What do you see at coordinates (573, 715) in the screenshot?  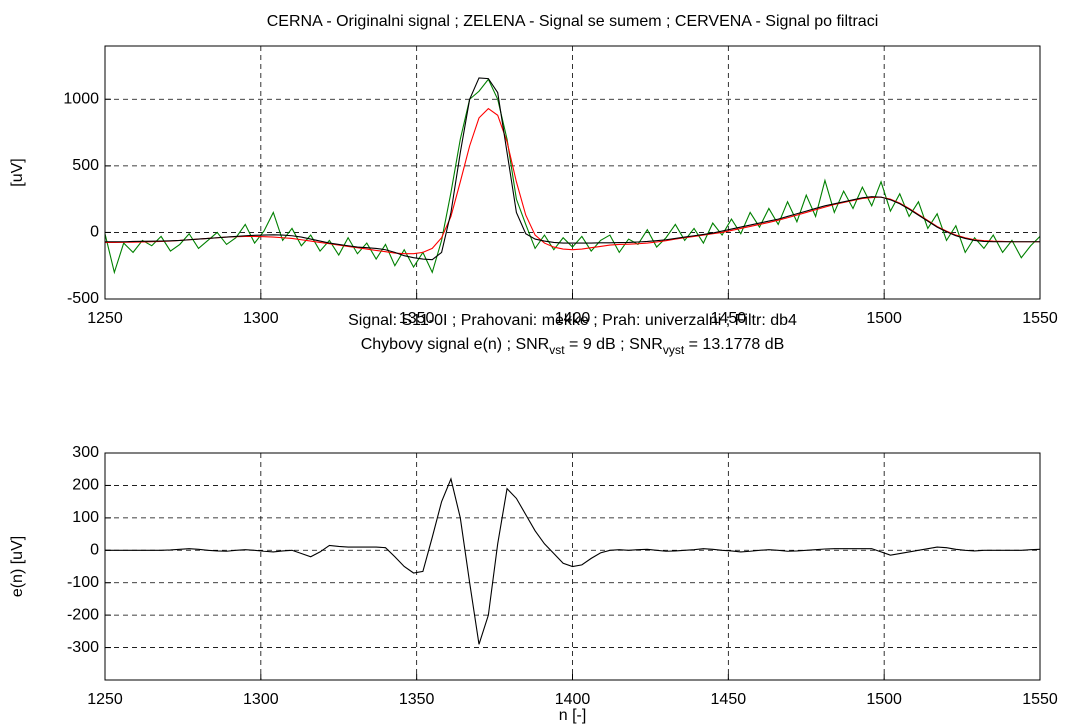 I see `x-axis-label: n [-]` at bounding box center [573, 715].